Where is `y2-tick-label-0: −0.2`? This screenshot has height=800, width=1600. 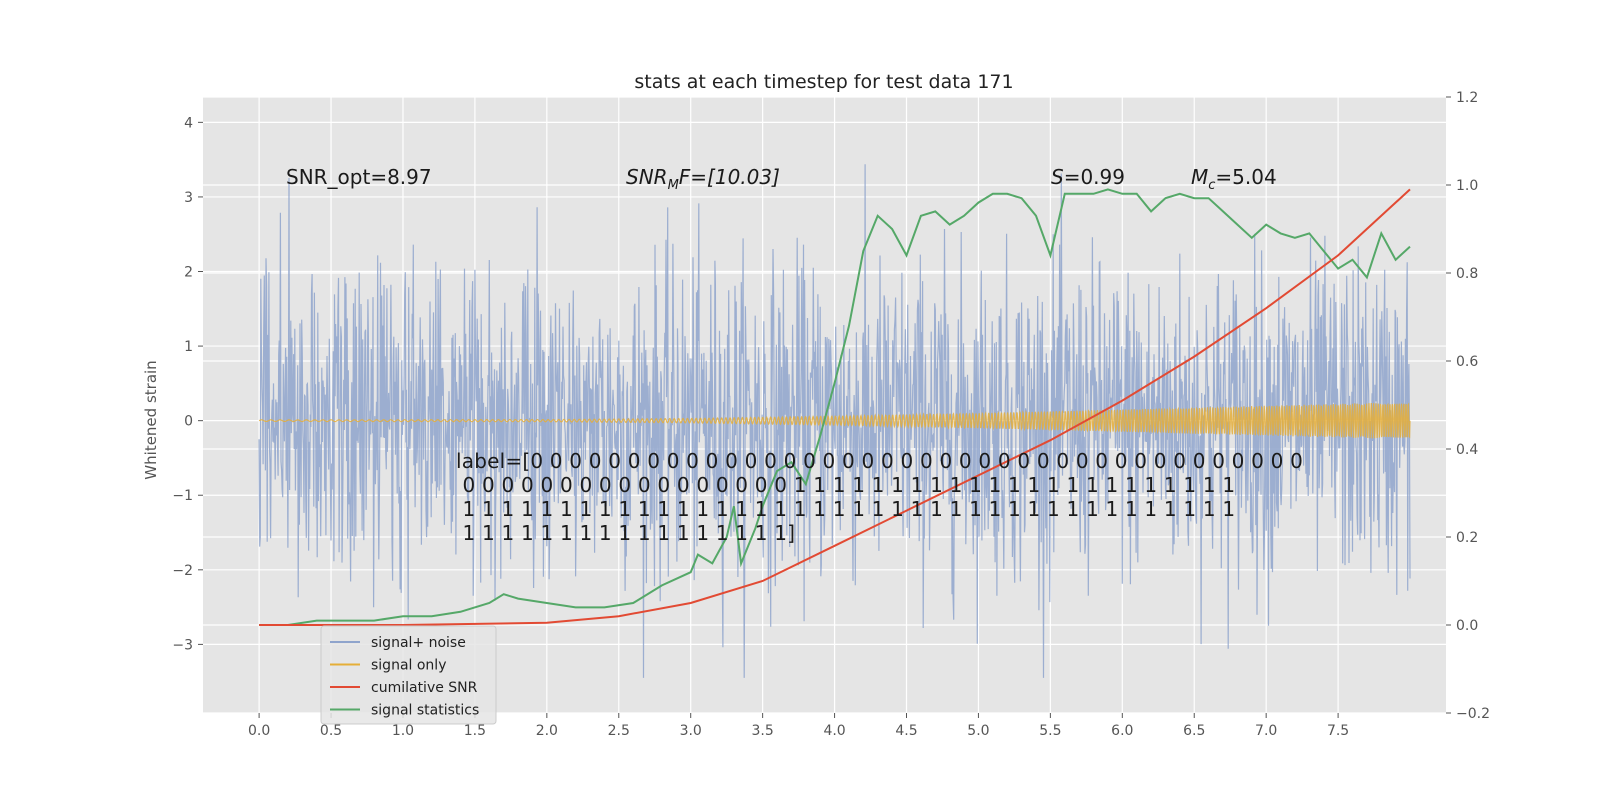
y2-tick-label-0: −0.2 is located at coordinates (1473, 714).